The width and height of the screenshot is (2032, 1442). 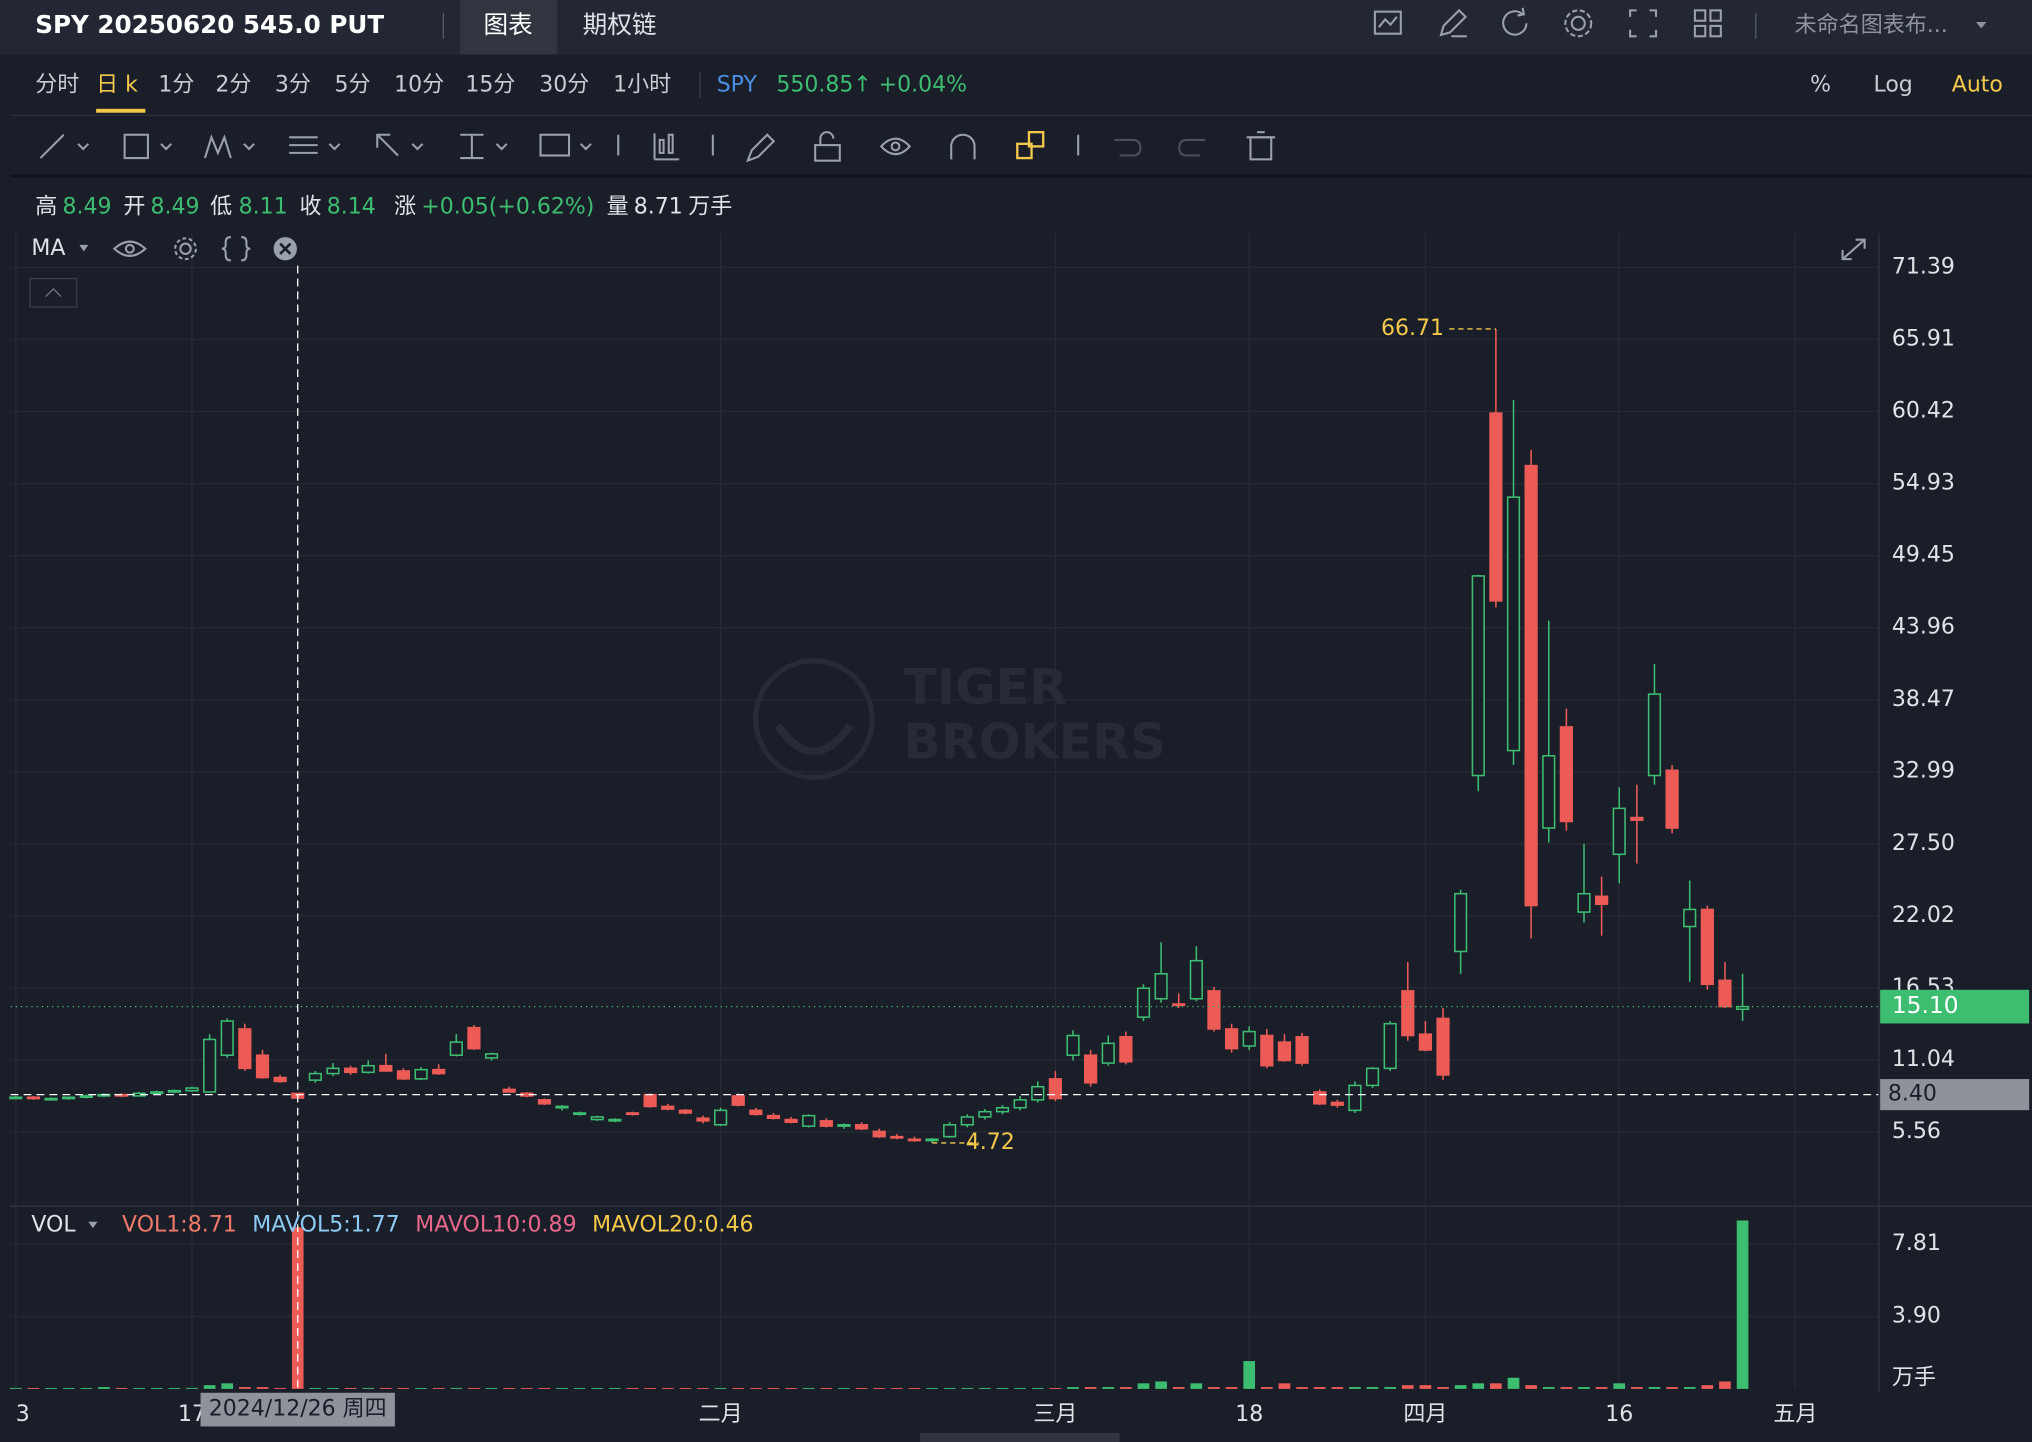 What do you see at coordinates (508, 24) in the screenshot?
I see `tab: 图表` at bounding box center [508, 24].